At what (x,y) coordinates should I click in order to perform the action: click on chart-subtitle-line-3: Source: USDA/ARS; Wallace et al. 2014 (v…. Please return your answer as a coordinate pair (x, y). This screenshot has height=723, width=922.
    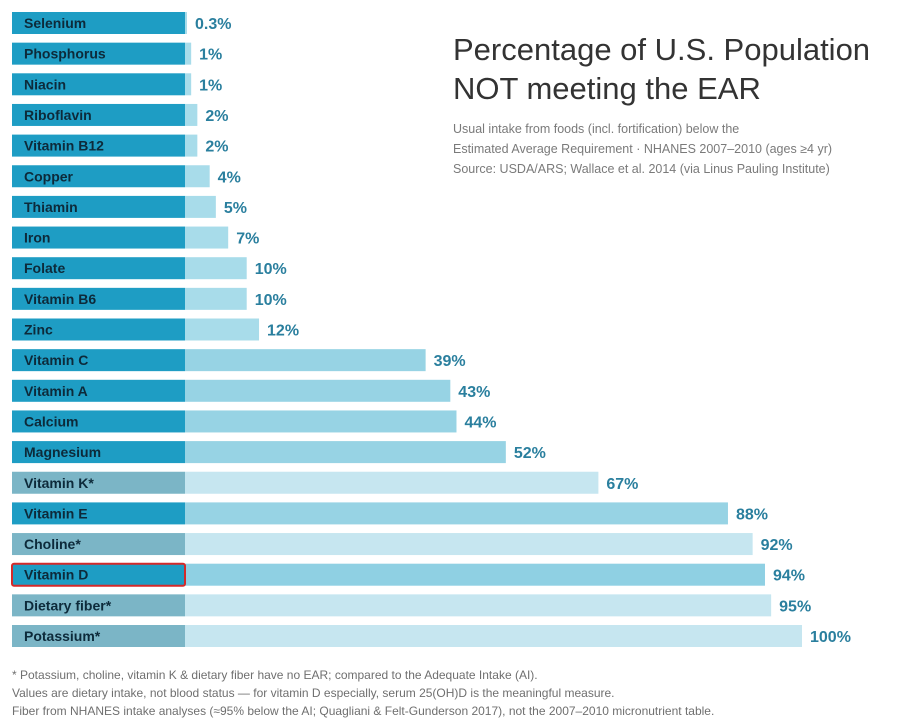
    Looking at the image, I should click on (641, 169).